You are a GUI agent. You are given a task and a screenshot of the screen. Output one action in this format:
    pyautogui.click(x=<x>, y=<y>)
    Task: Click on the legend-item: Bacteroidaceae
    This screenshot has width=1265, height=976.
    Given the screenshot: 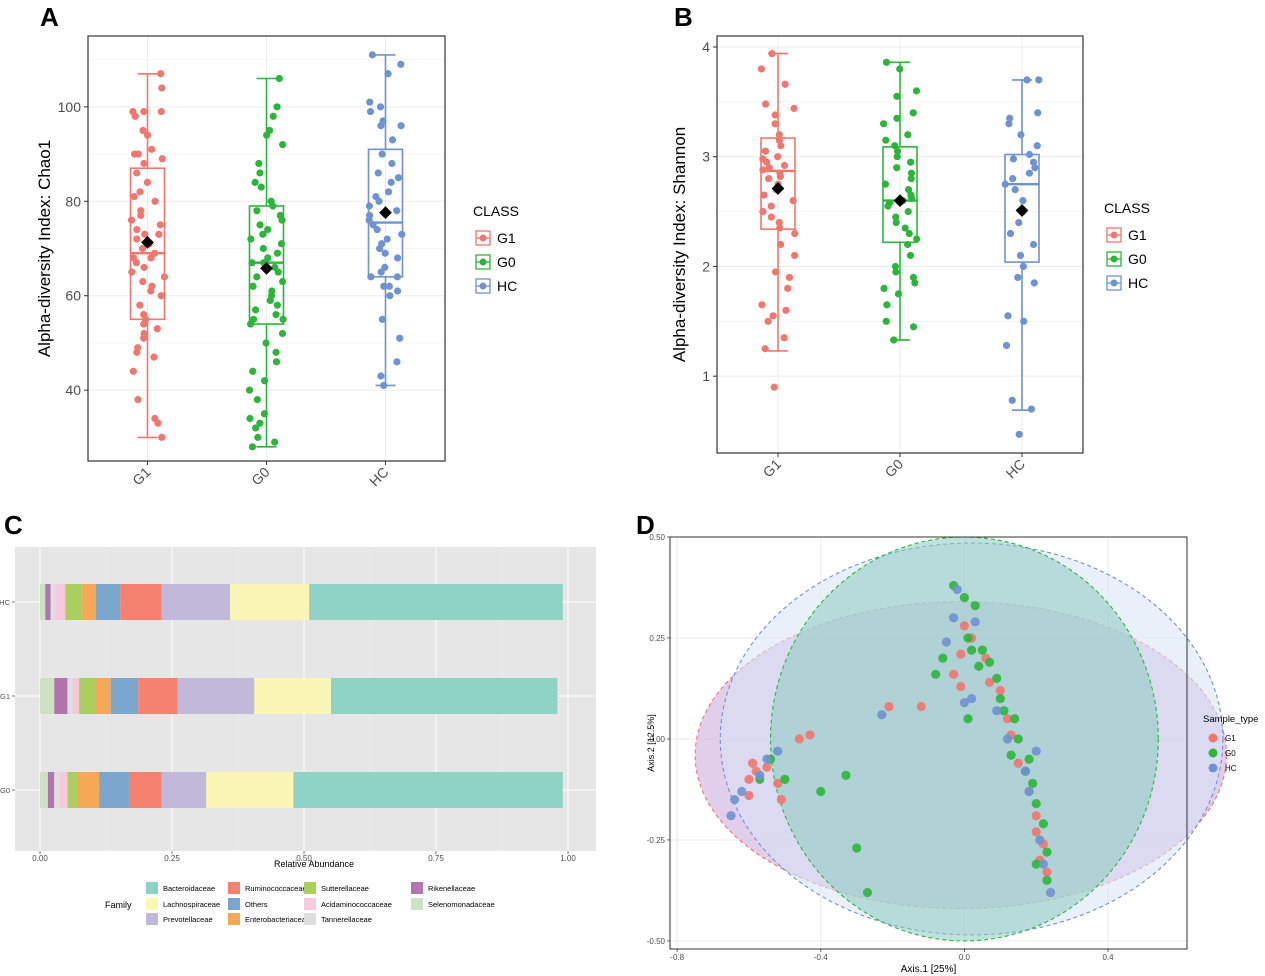 What is the action you would take?
    pyautogui.click(x=180, y=888)
    